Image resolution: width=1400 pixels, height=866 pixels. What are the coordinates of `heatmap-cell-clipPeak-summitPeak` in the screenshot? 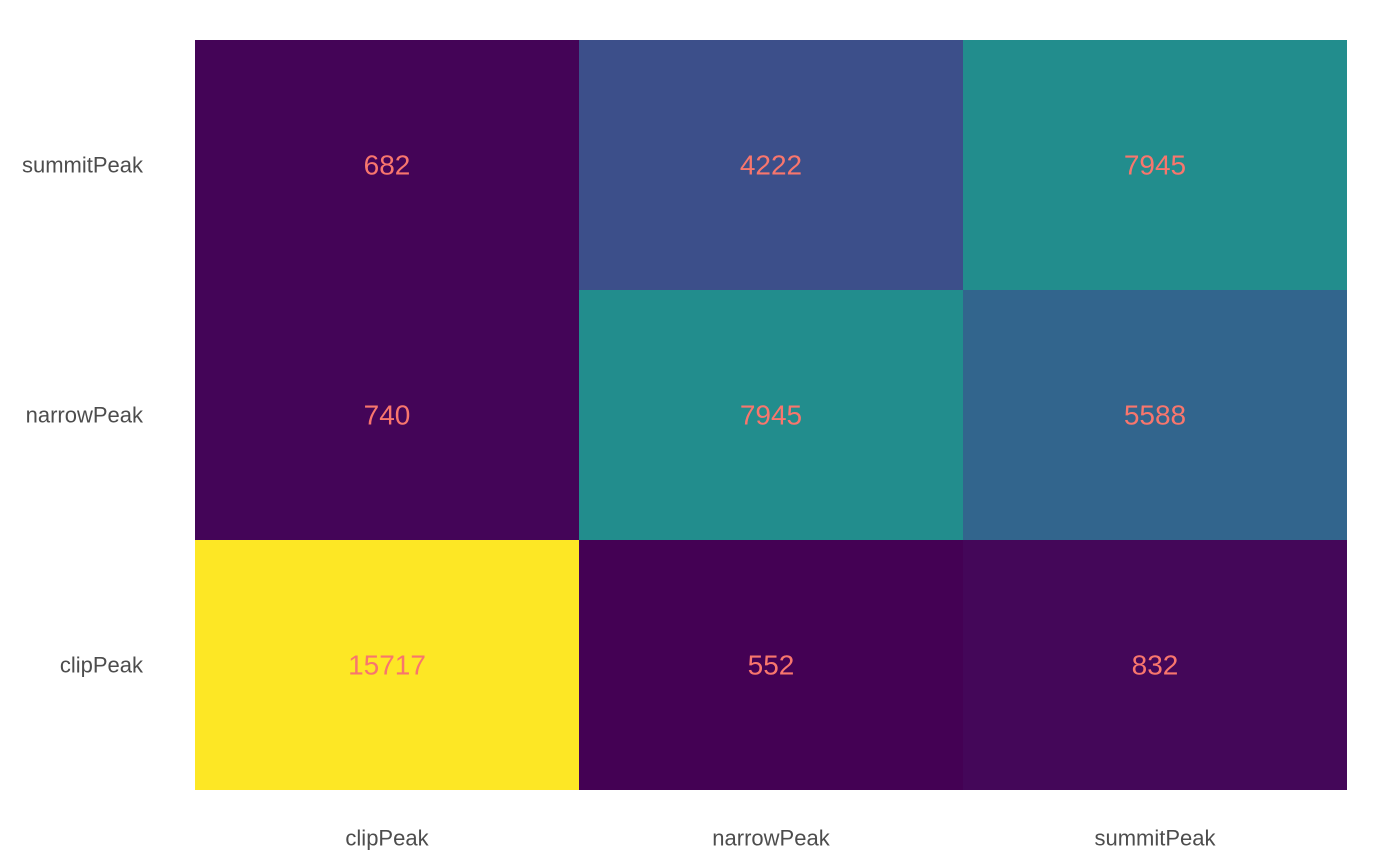 It's located at (1155, 665).